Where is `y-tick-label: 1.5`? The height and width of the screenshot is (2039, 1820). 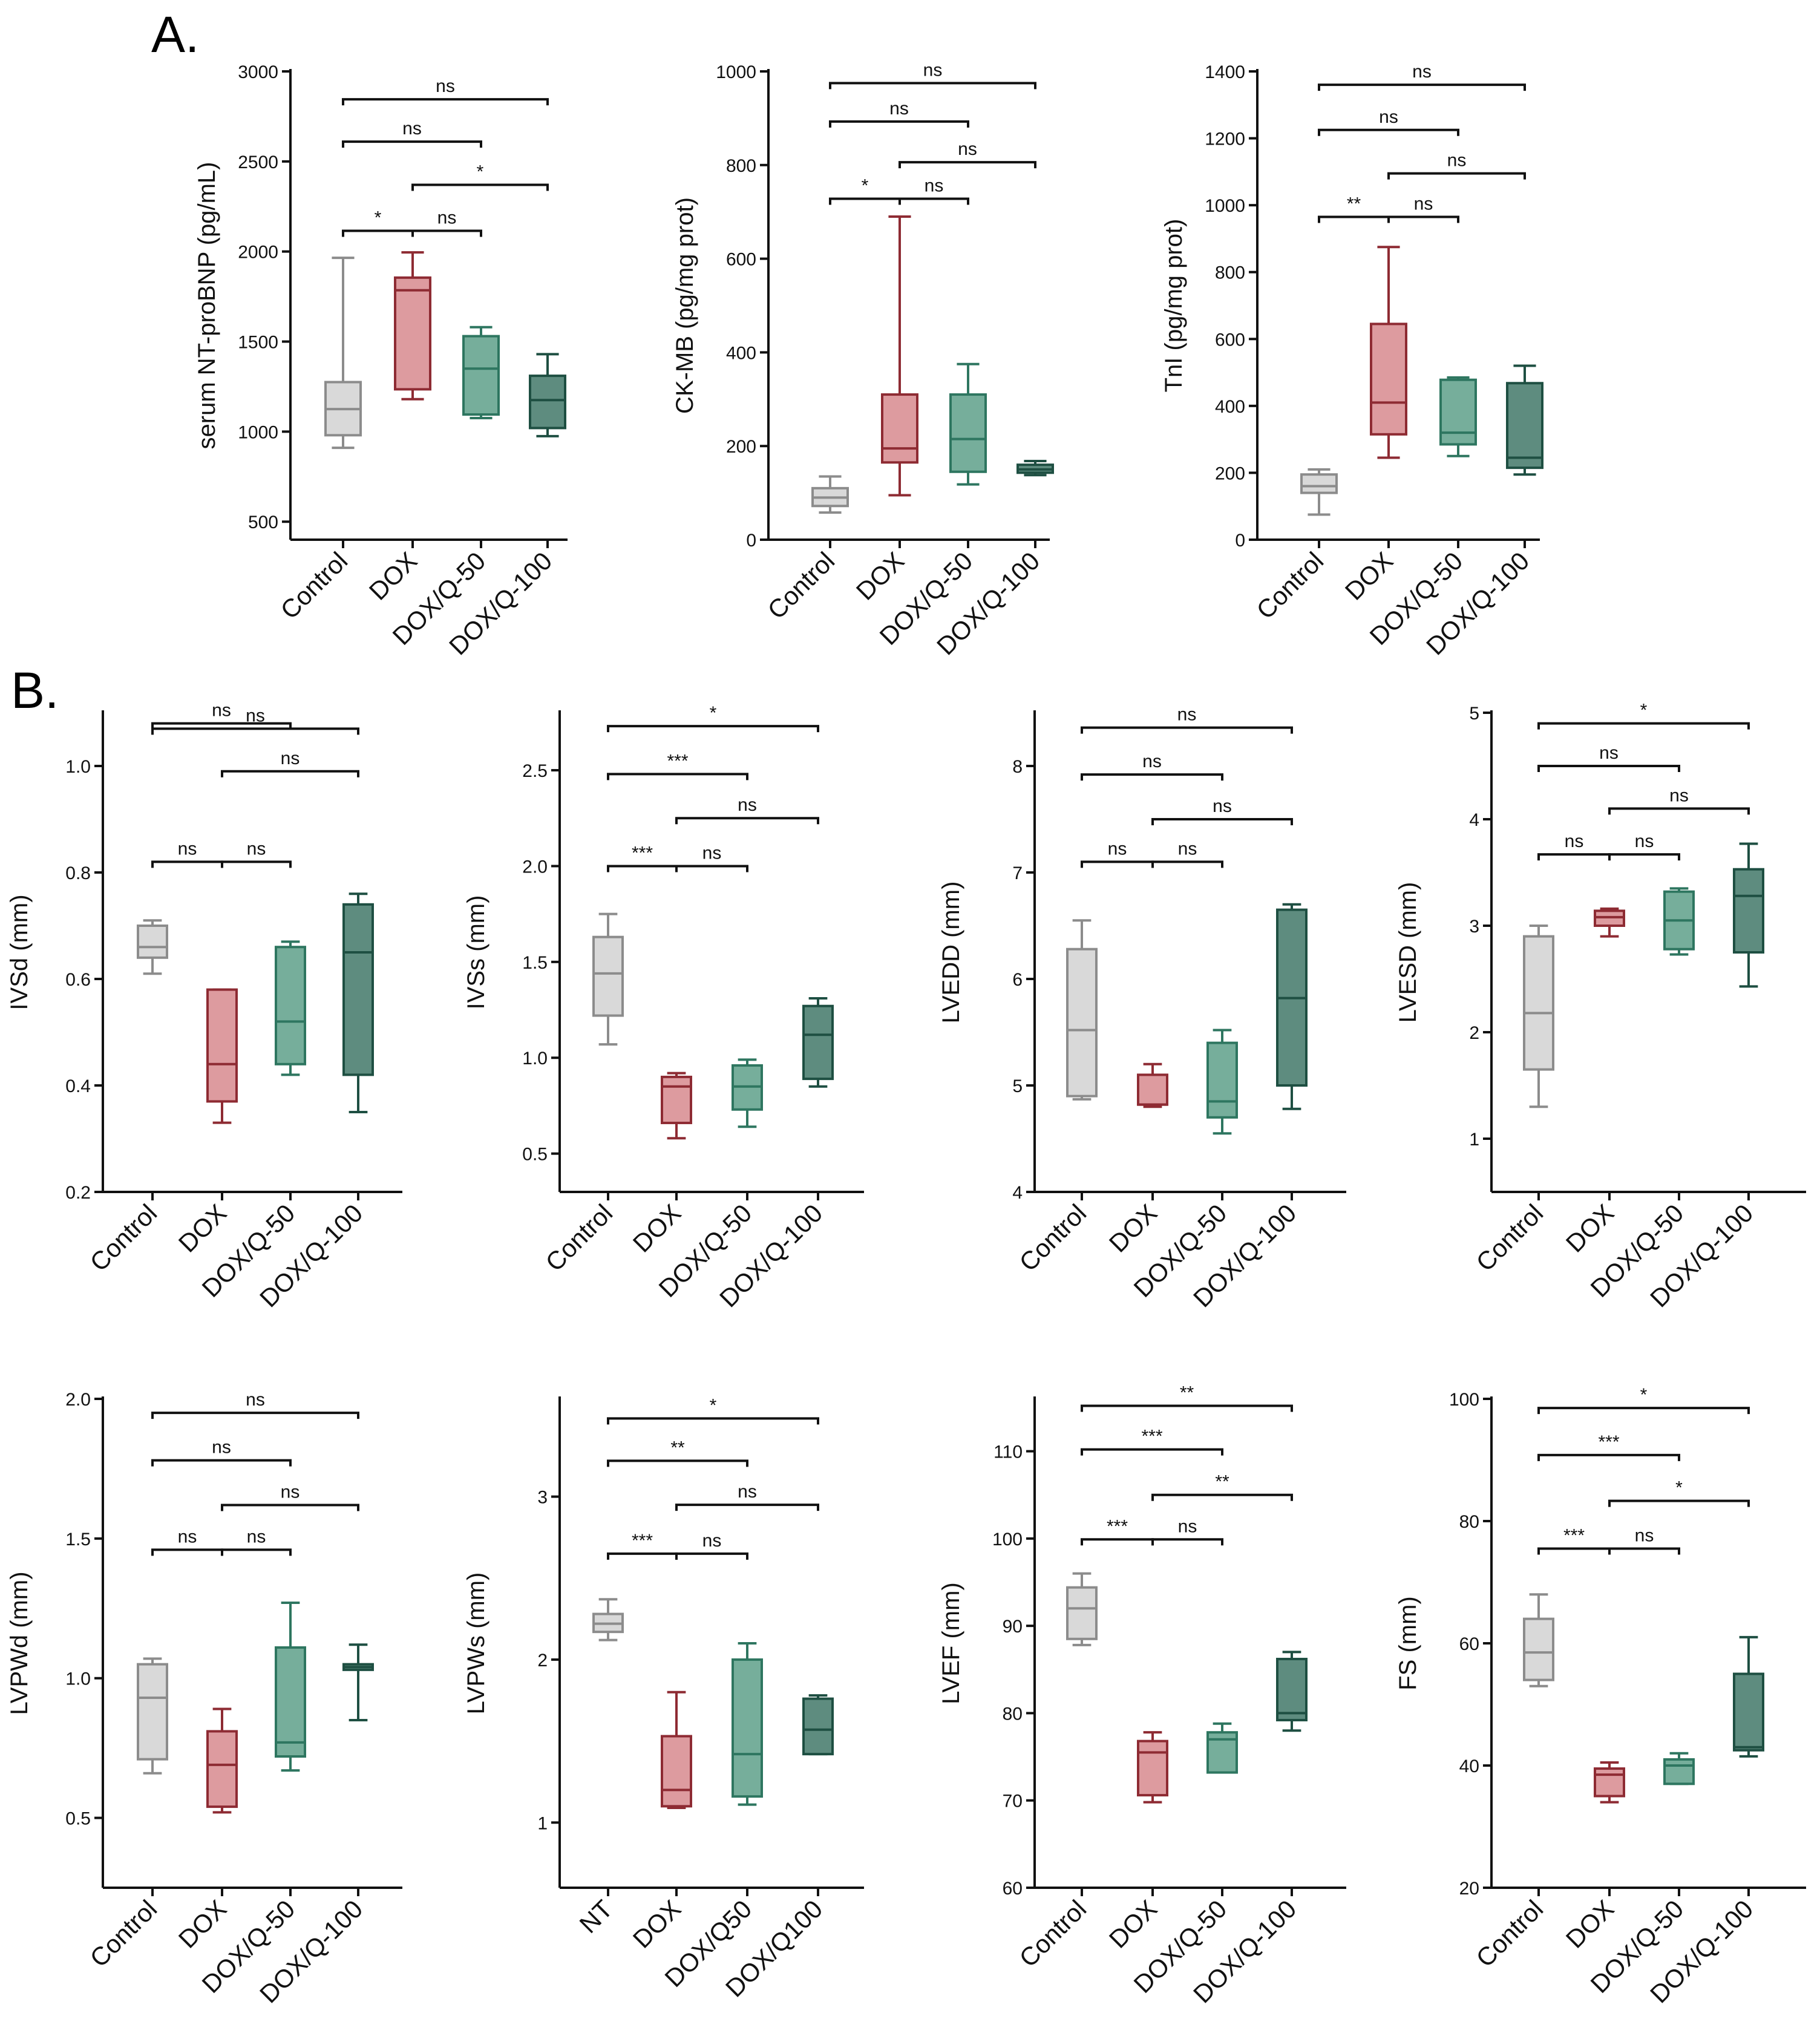
y-tick-label: 1.5 is located at coordinates (535, 963).